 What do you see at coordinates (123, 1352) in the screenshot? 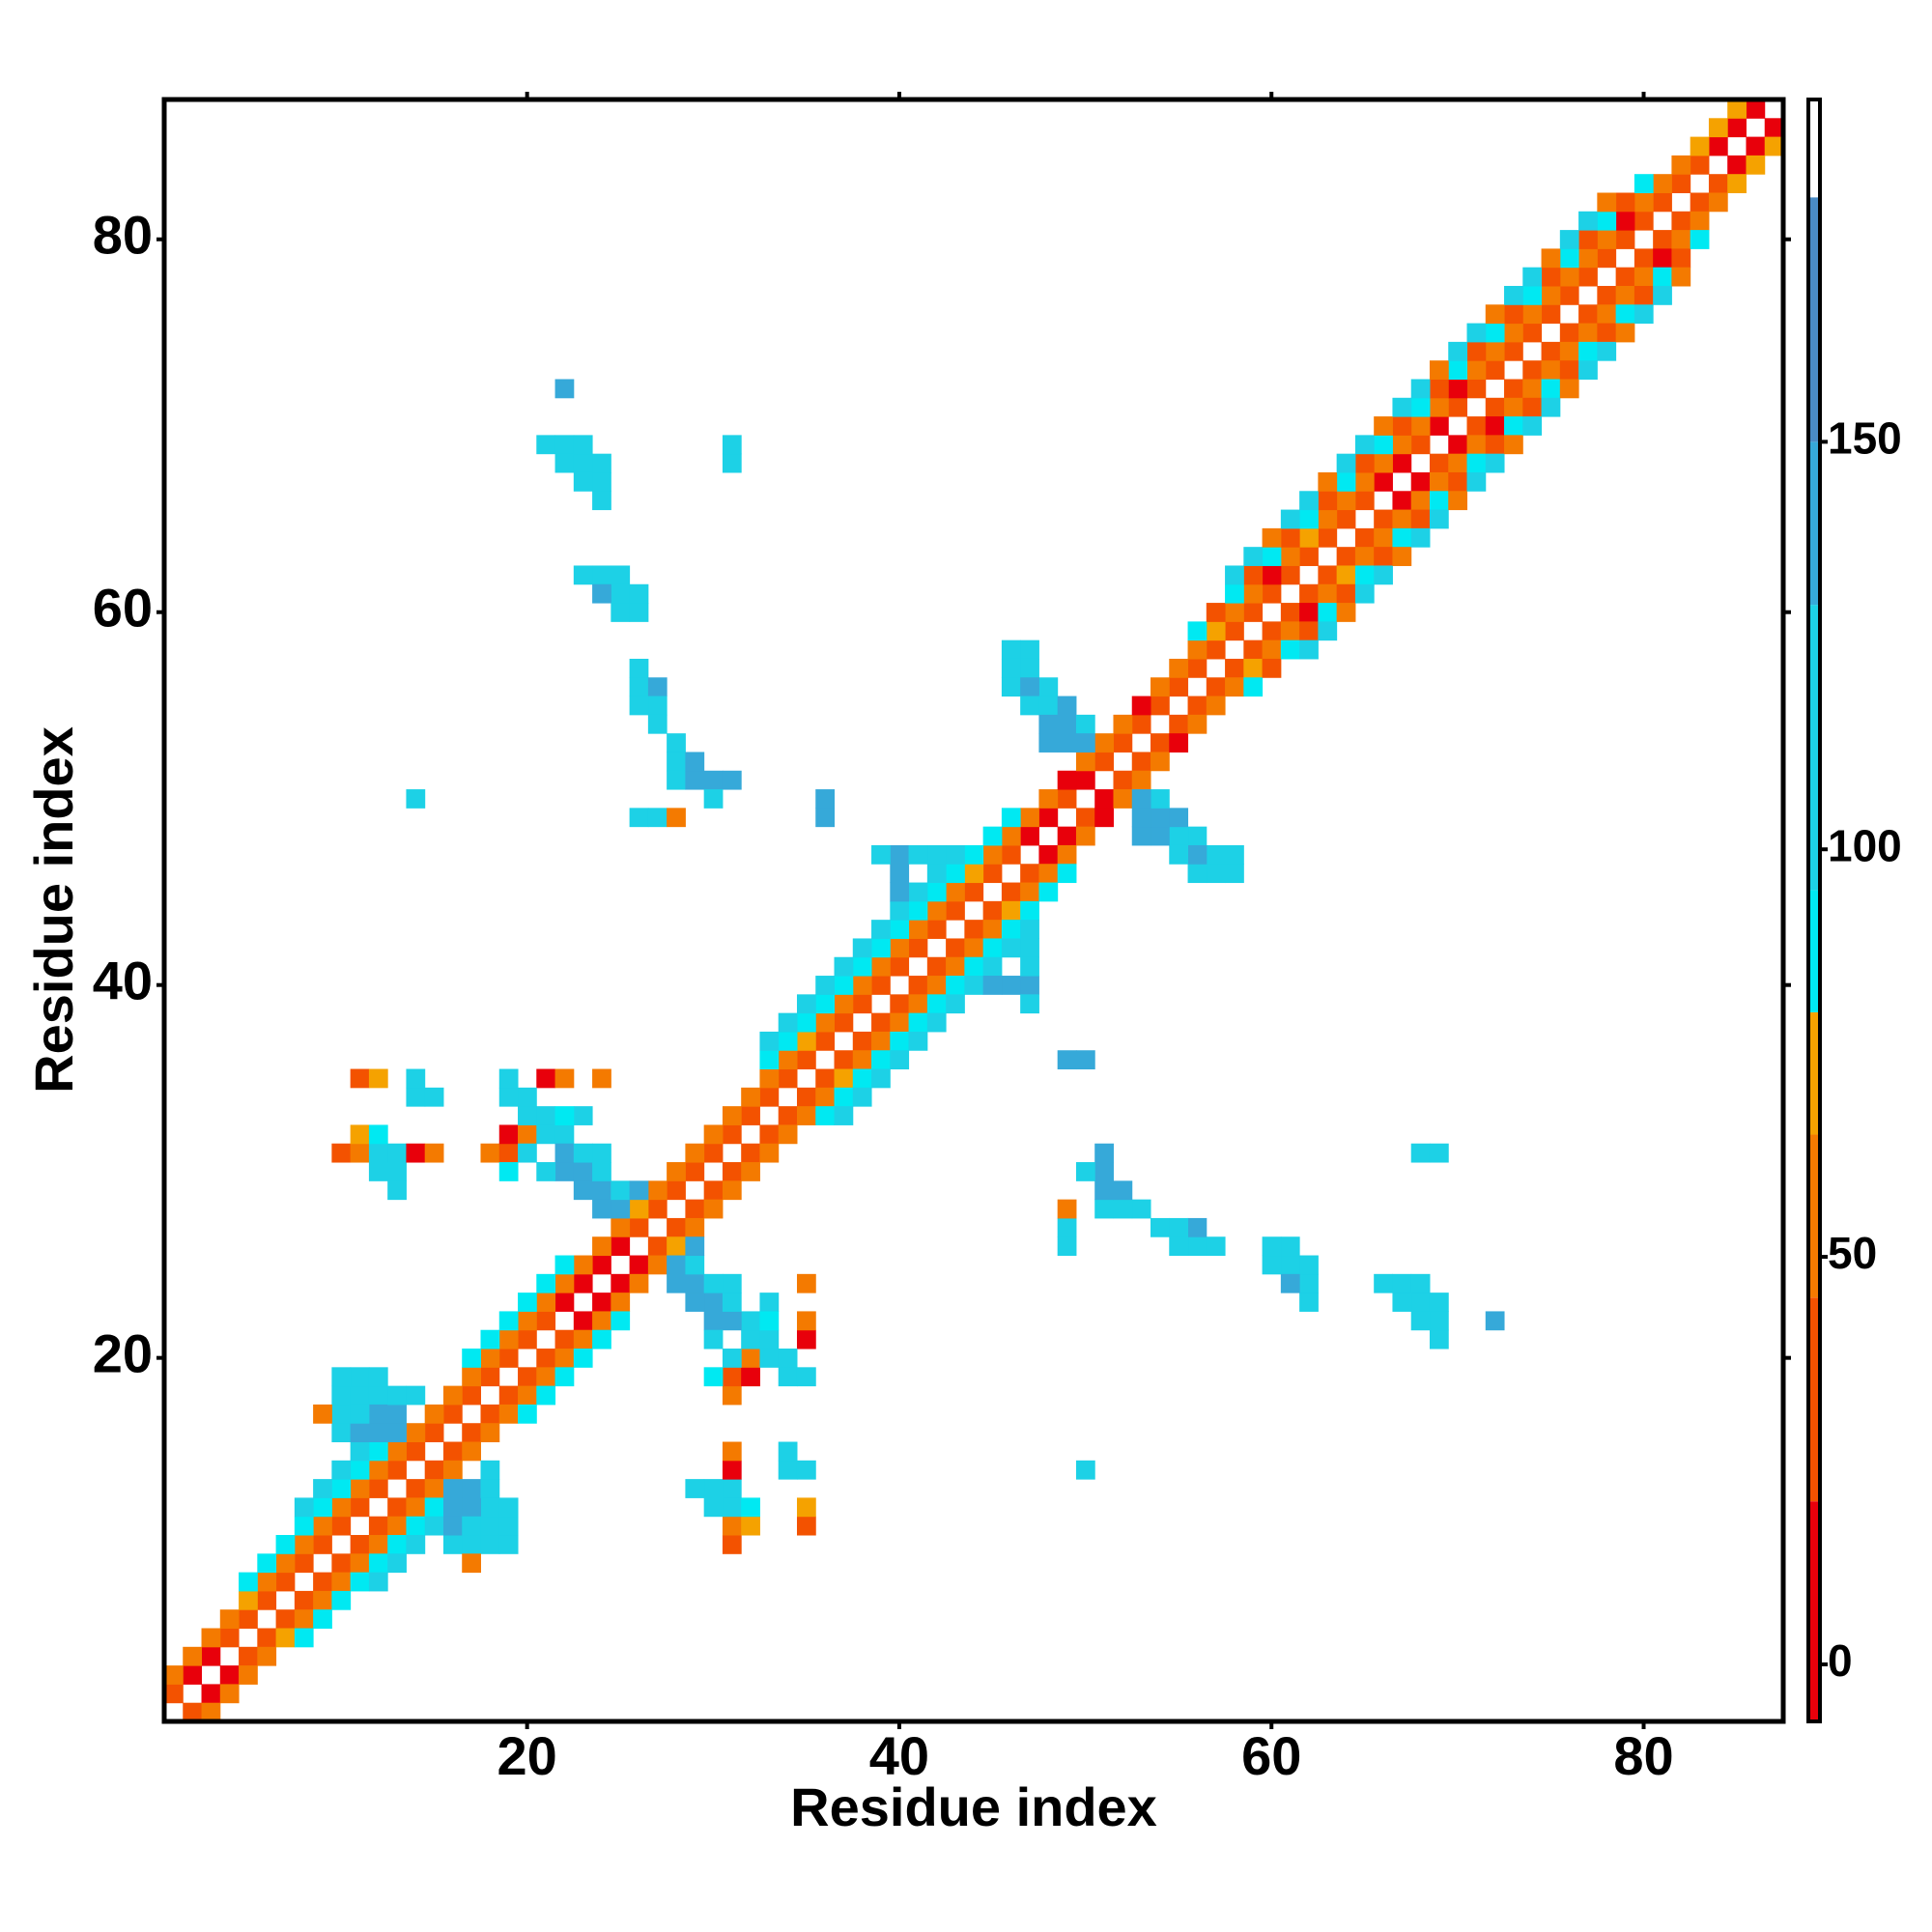
I see `y-tick-label: 20` at bounding box center [123, 1352].